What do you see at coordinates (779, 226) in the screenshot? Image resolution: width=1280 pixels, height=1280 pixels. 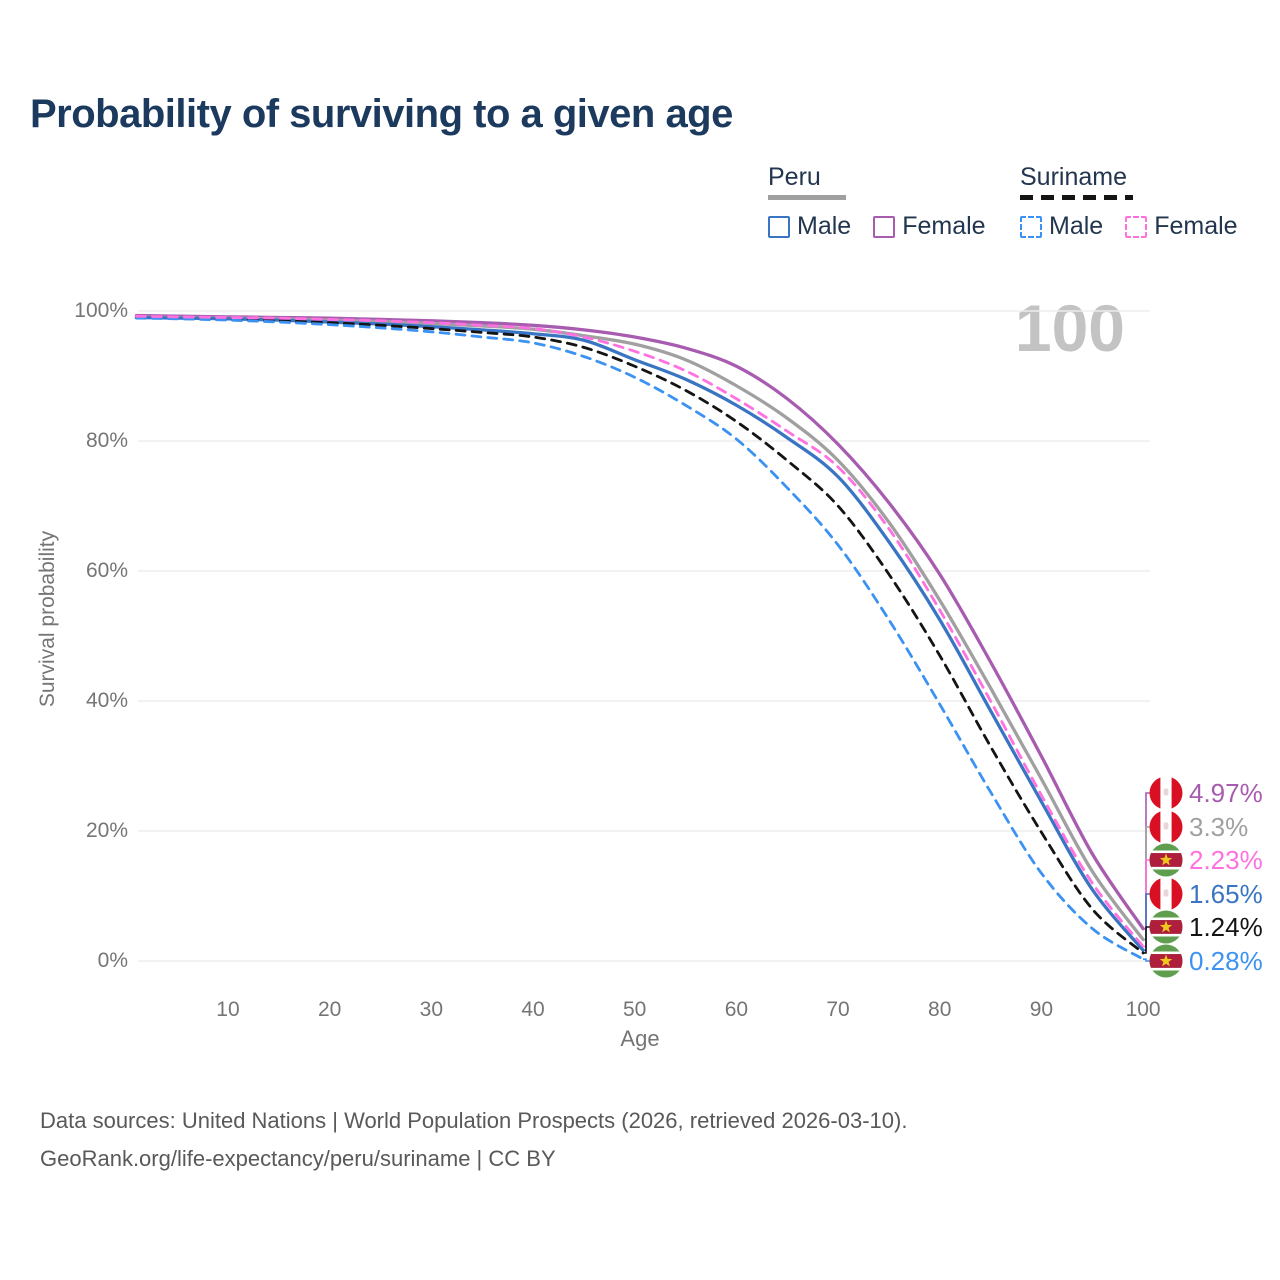 I see `legend-checkbox-peru-male` at bounding box center [779, 226].